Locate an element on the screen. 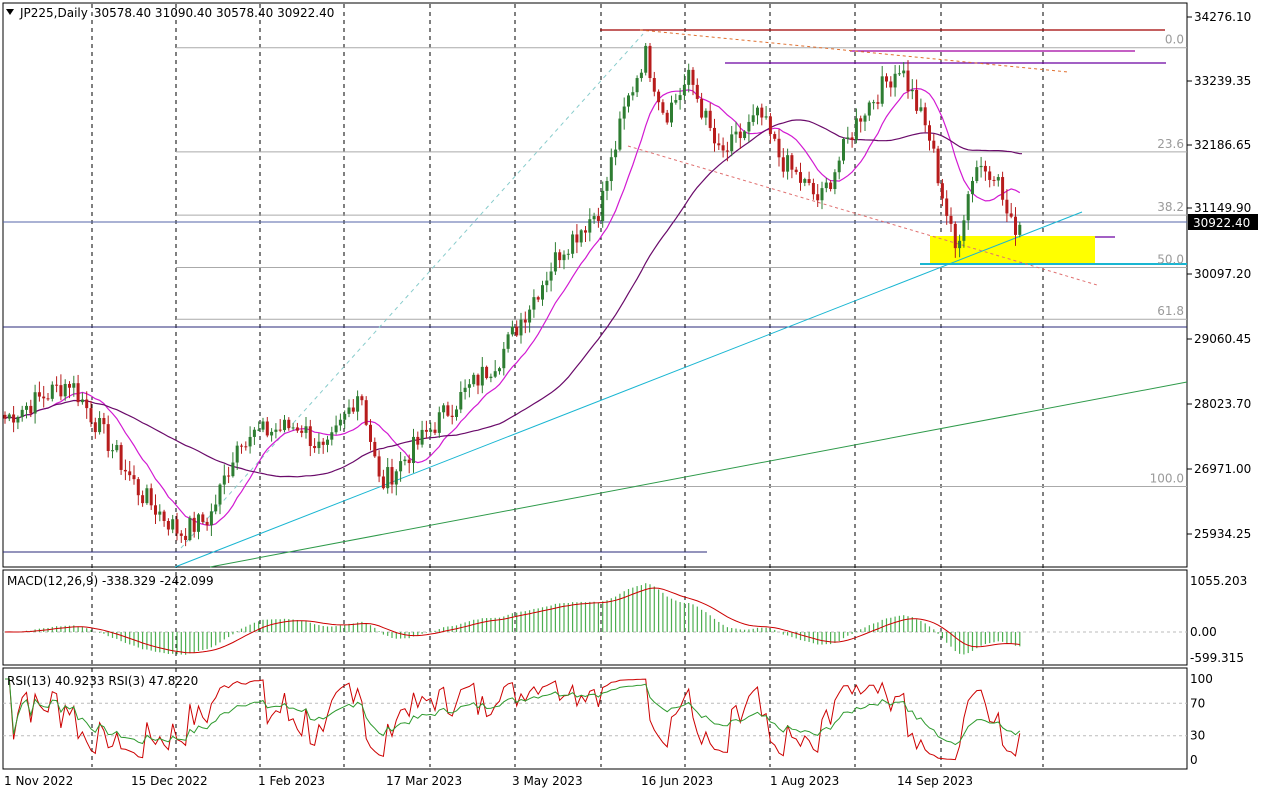 This screenshot has height=795, width=1267. rsi-fast-line is located at coordinates (513, 719).